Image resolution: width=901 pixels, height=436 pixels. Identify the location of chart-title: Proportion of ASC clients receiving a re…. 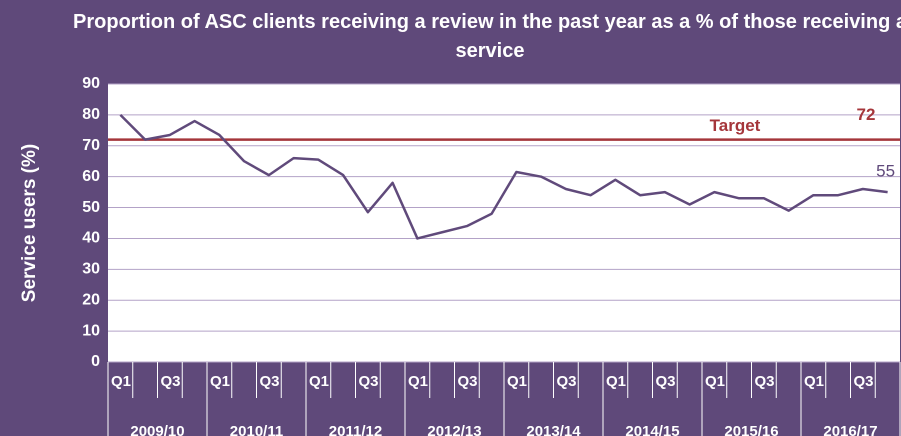
(487, 36).